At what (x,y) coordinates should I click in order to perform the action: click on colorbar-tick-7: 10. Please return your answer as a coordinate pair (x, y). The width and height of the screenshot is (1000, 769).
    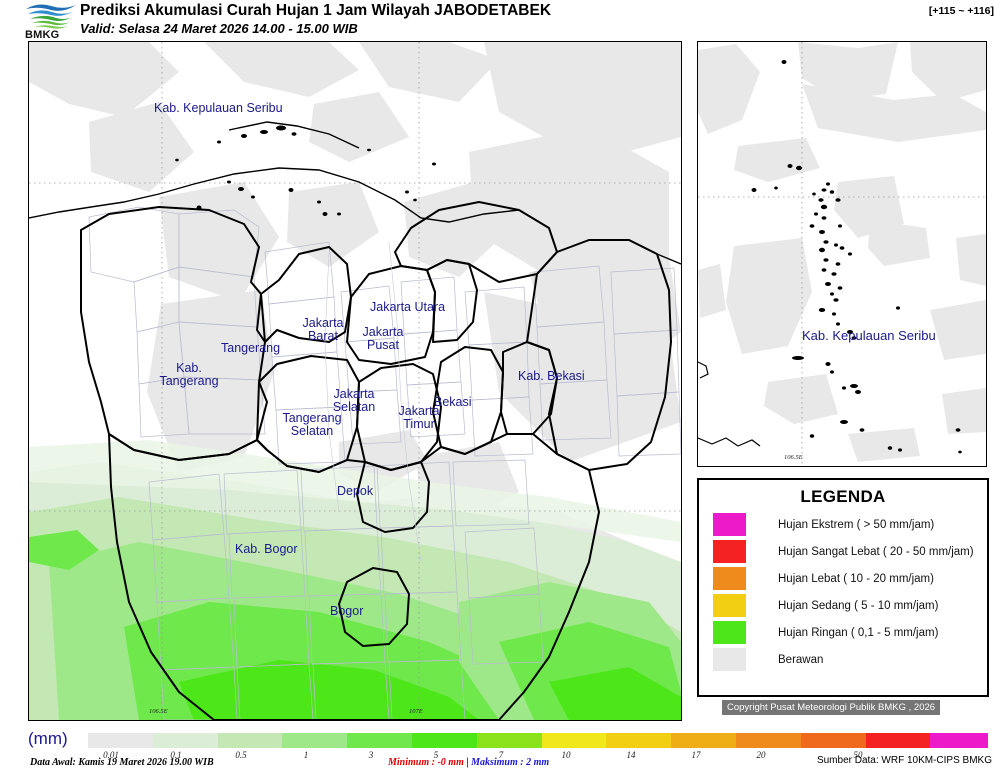
    Looking at the image, I should click on (566, 755).